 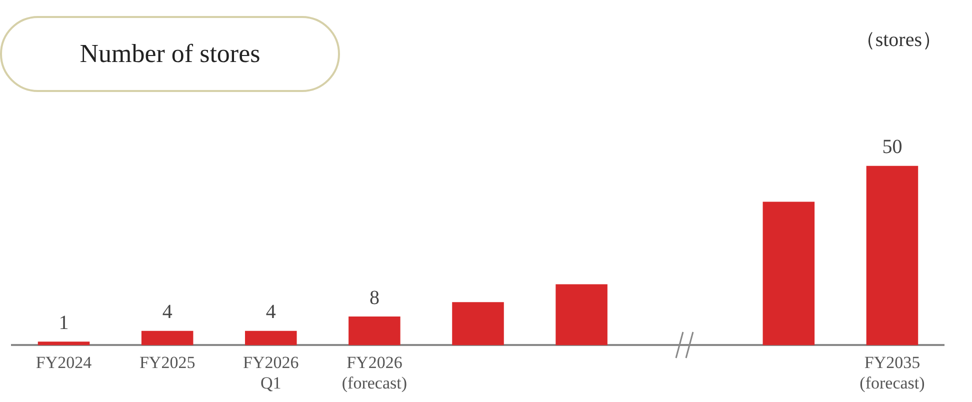 I want to click on data-label: 8, so click(x=374, y=297).